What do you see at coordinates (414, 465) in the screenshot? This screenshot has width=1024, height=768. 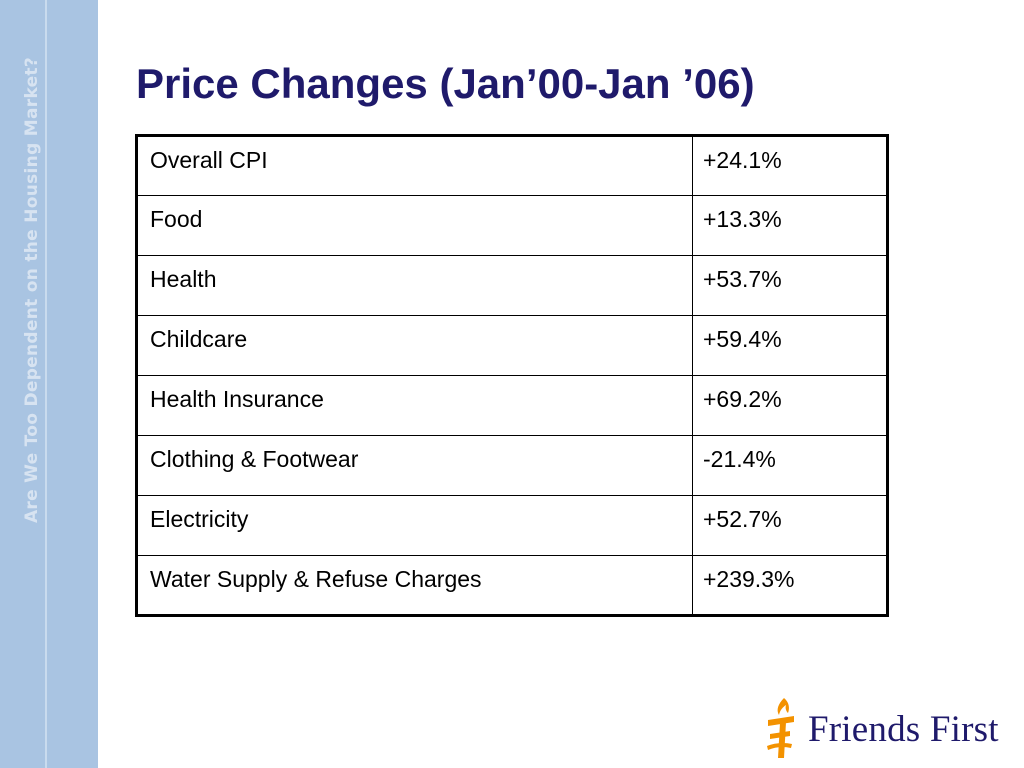 I see `category-cell: Clothing & Footwear` at bounding box center [414, 465].